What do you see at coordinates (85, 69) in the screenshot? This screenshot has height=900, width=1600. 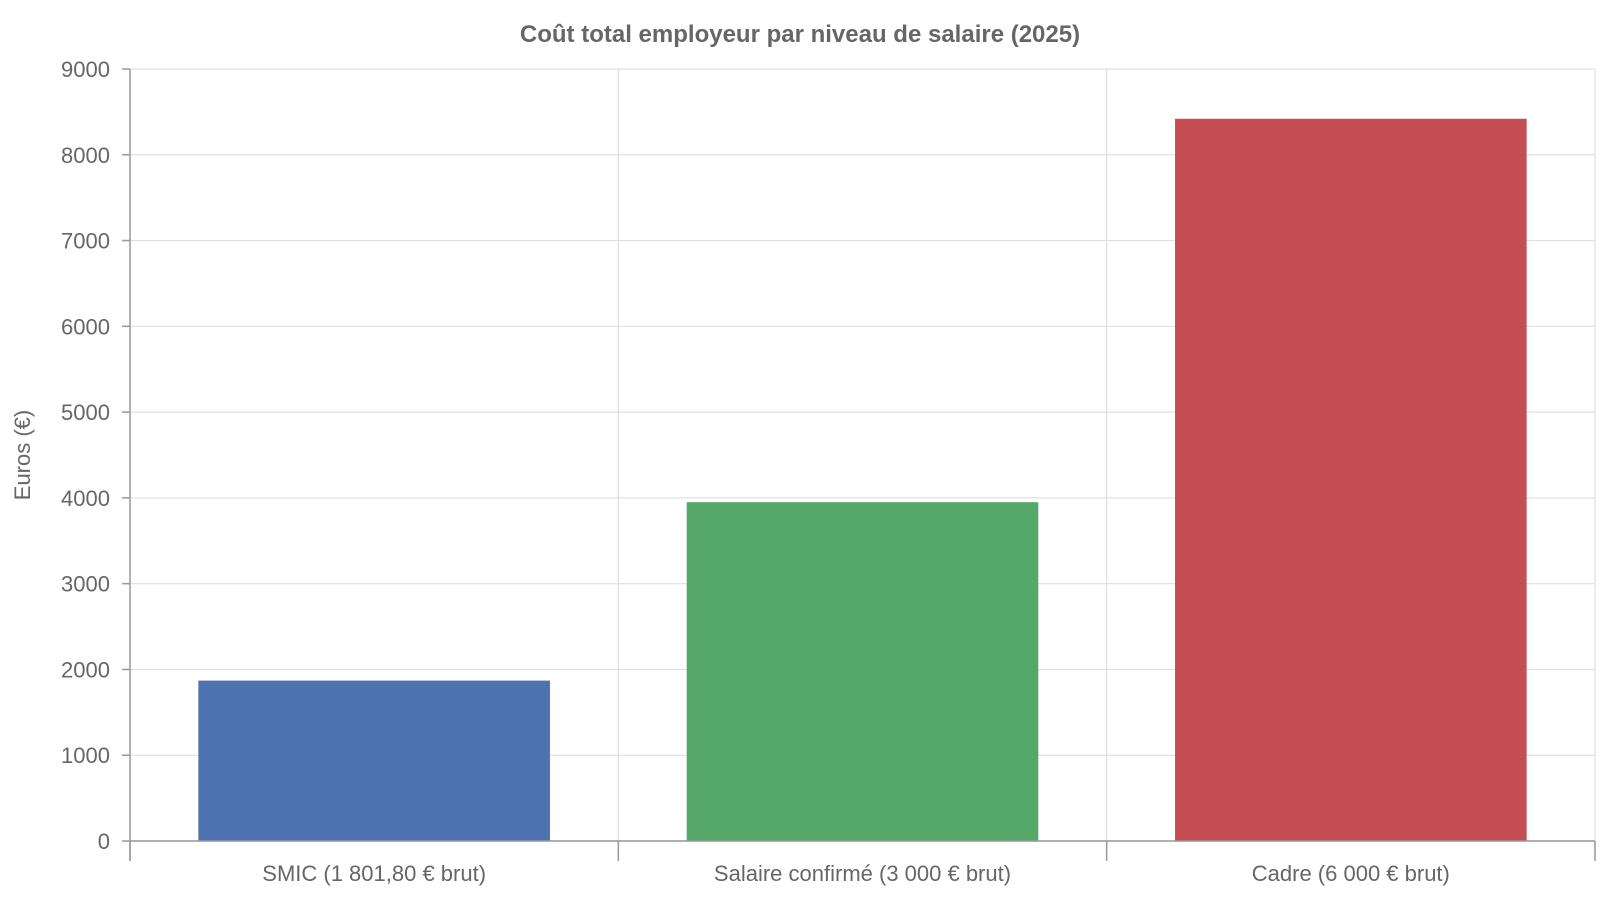 I see `y-tick-label: 9000` at bounding box center [85, 69].